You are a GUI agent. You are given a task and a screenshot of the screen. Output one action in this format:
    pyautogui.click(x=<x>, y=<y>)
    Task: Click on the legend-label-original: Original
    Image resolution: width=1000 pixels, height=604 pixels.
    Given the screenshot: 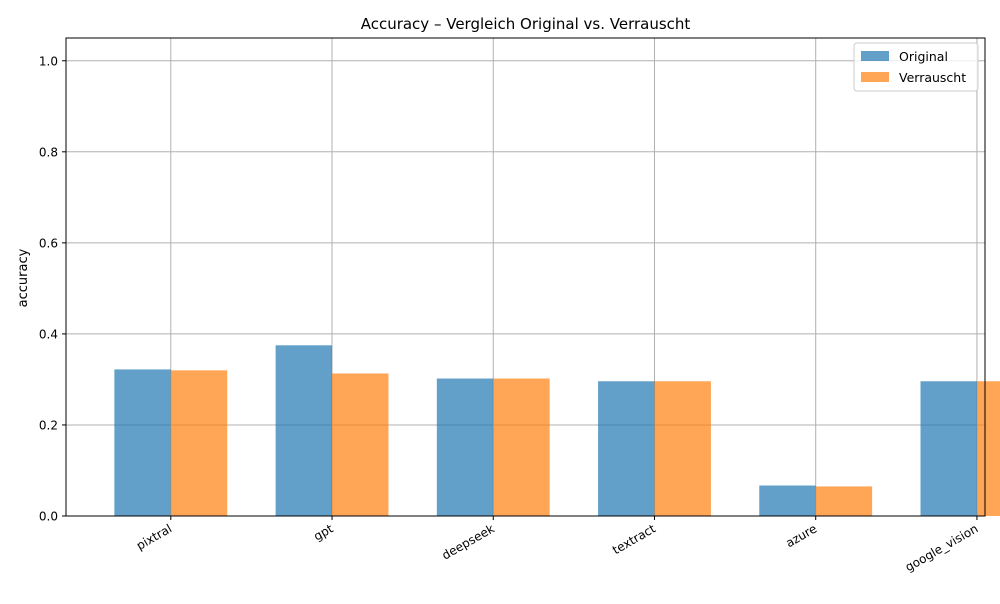 What is the action you would take?
    pyautogui.click(x=923, y=56)
    